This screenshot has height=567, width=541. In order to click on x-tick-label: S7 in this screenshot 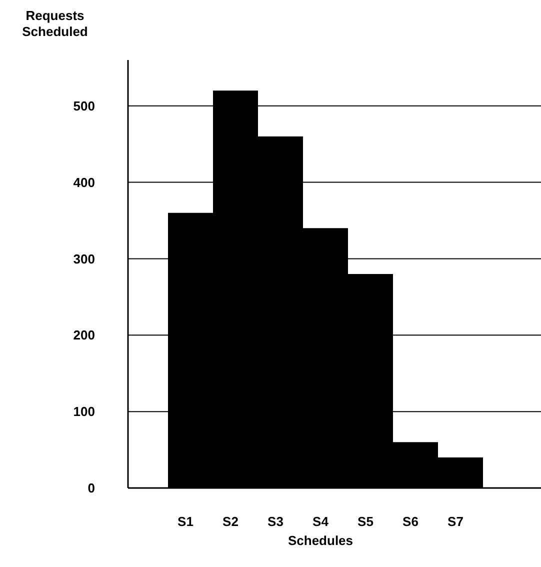, I will do `click(456, 521)`.